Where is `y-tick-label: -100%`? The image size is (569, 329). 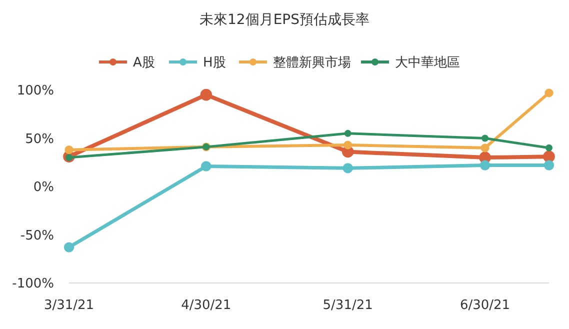 y-tick-label: -100% is located at coordinates (33, 284).